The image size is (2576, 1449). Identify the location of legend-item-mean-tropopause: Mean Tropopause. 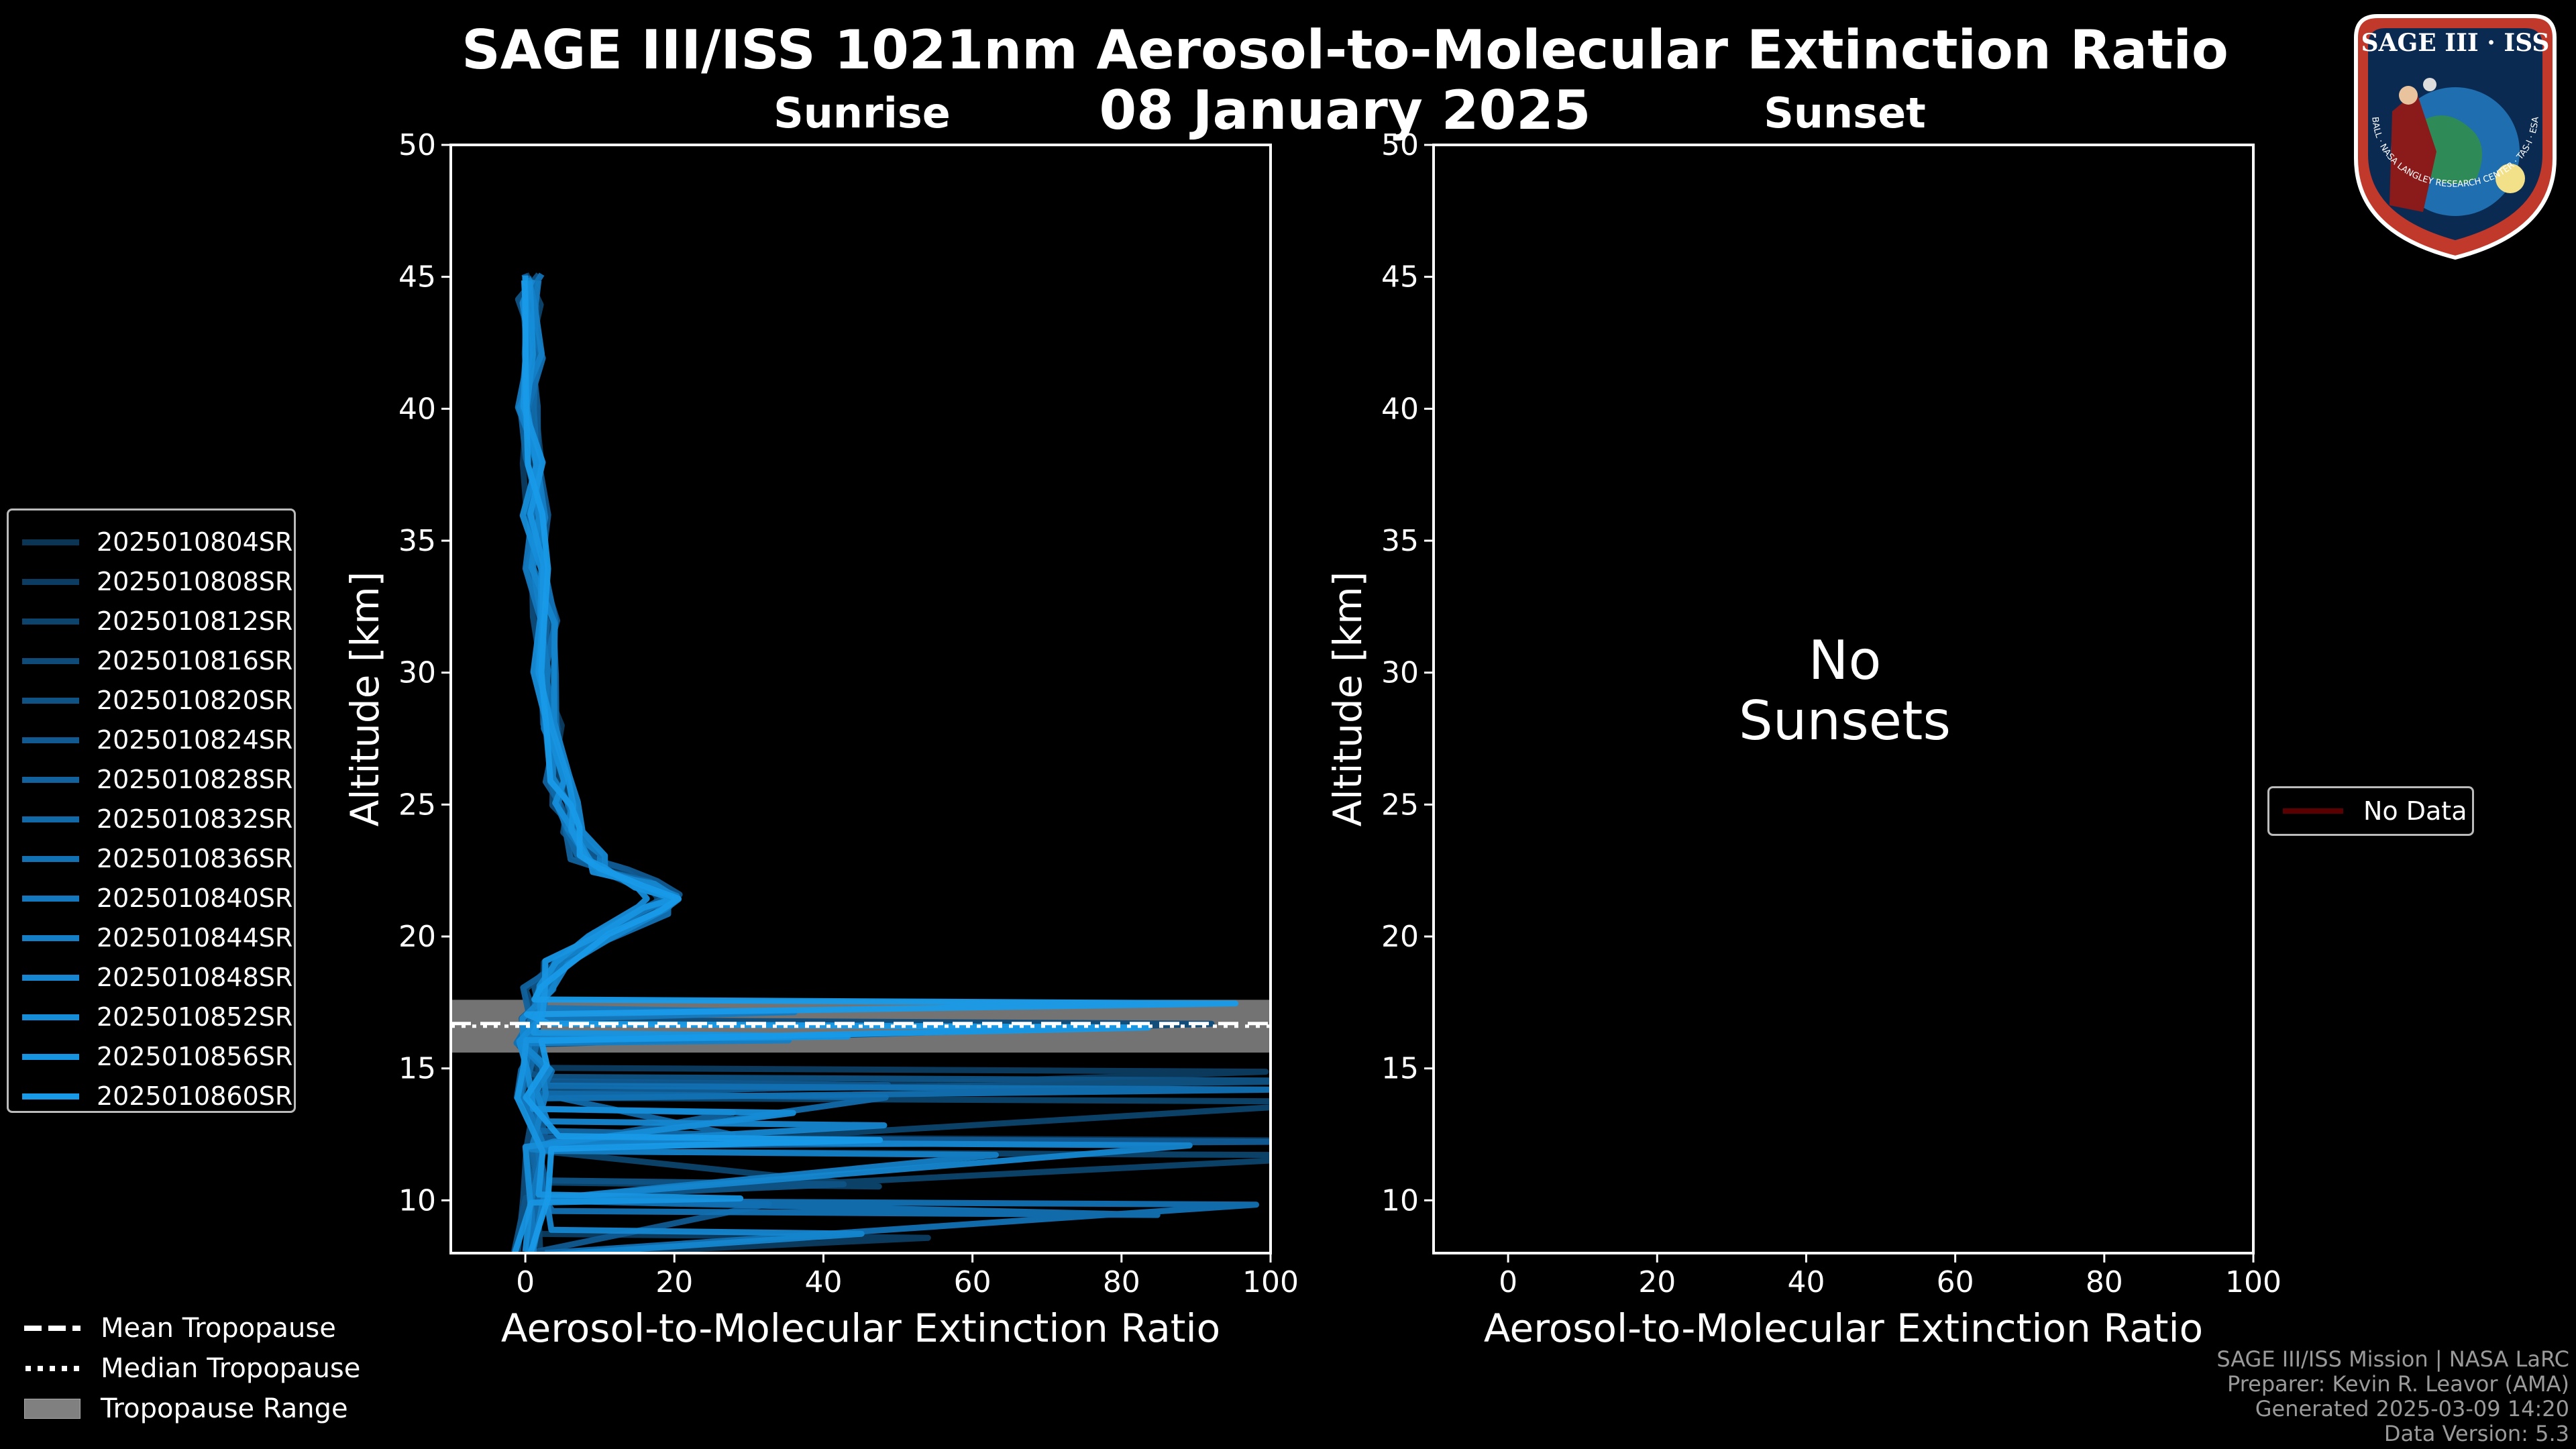
(192, 1328).